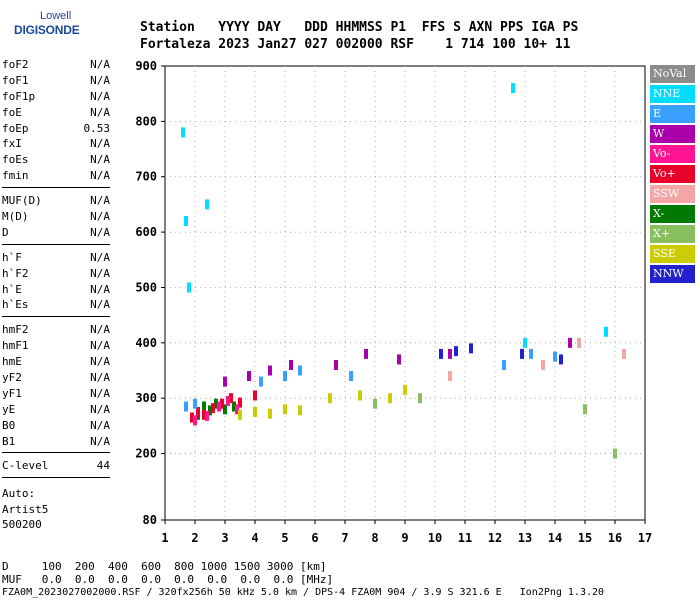  Describe the element at coordinates (12, 112) in the screenshot. I see `param-label: foE` at that location.